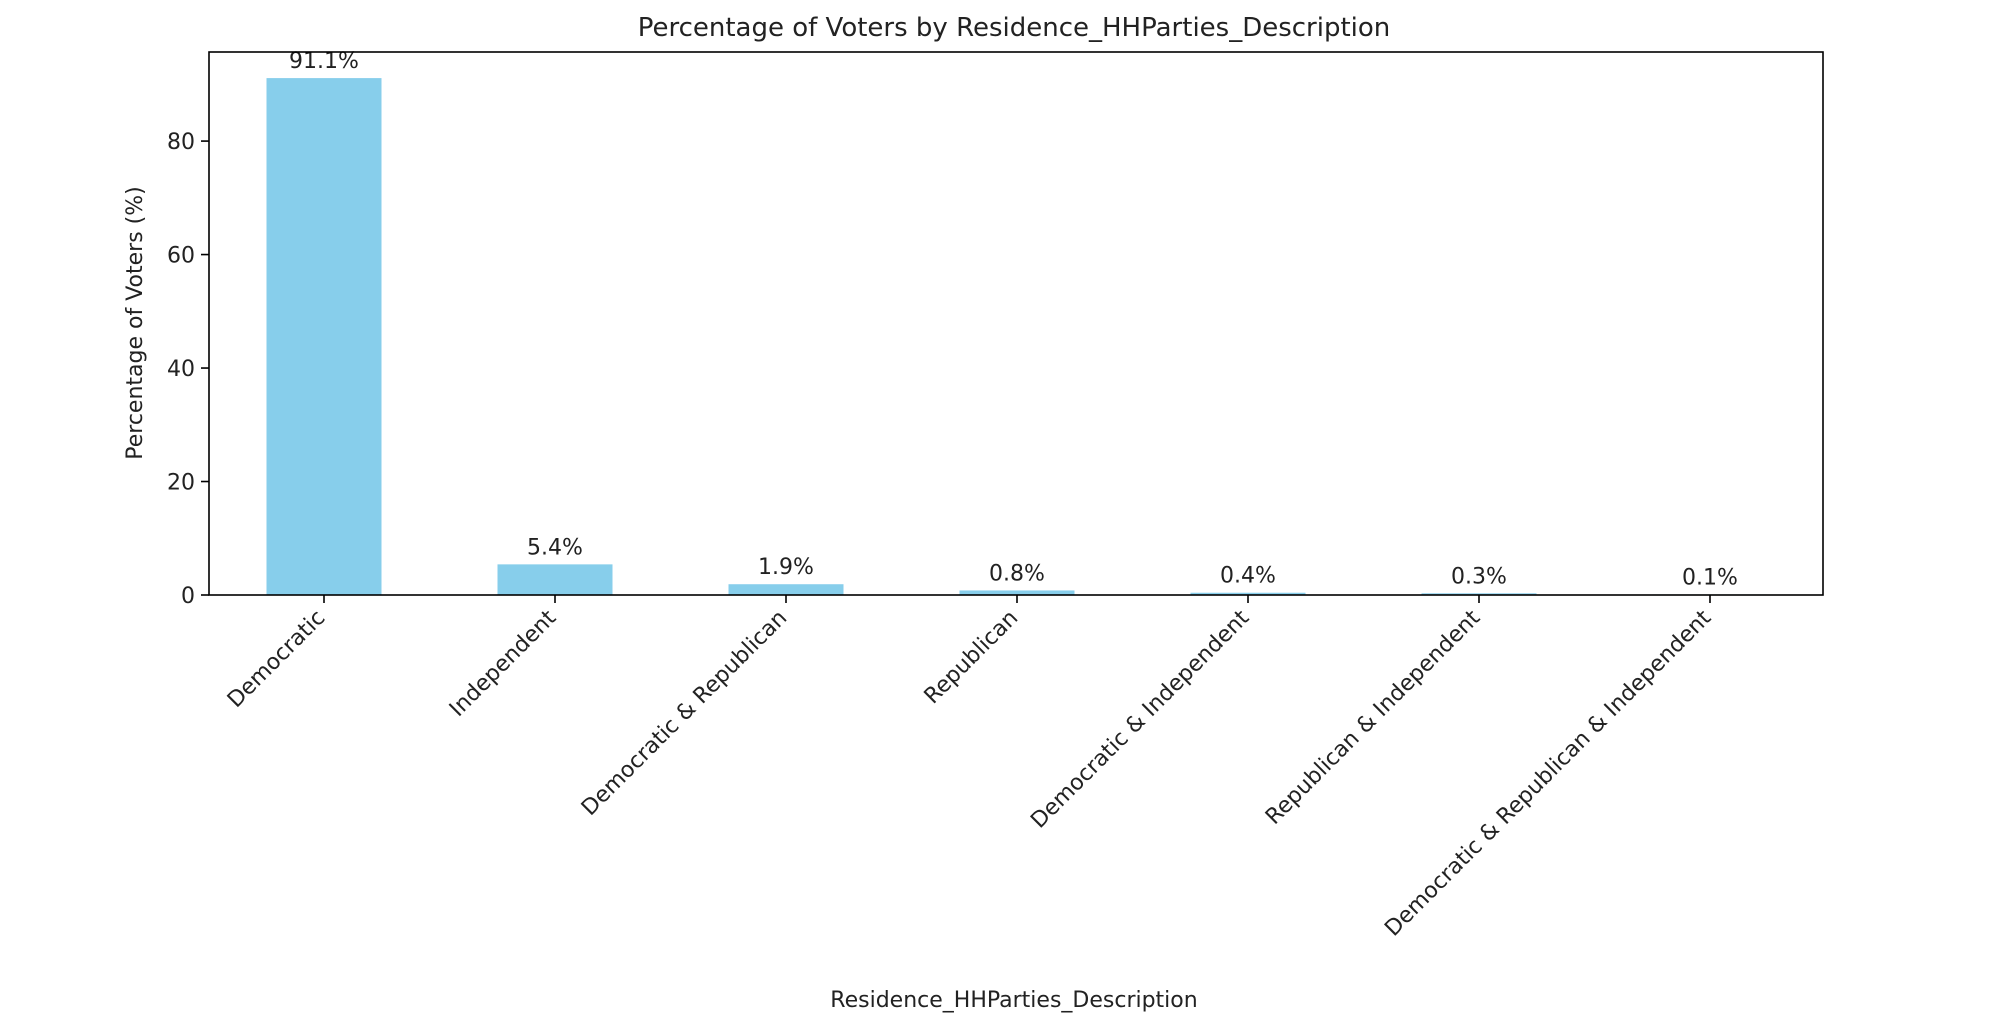  What do you see at coordinates (1140, 719) in the screenshot?
I see `x-tick-label: Democratic & Independent` at bounding box center [1140, 719].